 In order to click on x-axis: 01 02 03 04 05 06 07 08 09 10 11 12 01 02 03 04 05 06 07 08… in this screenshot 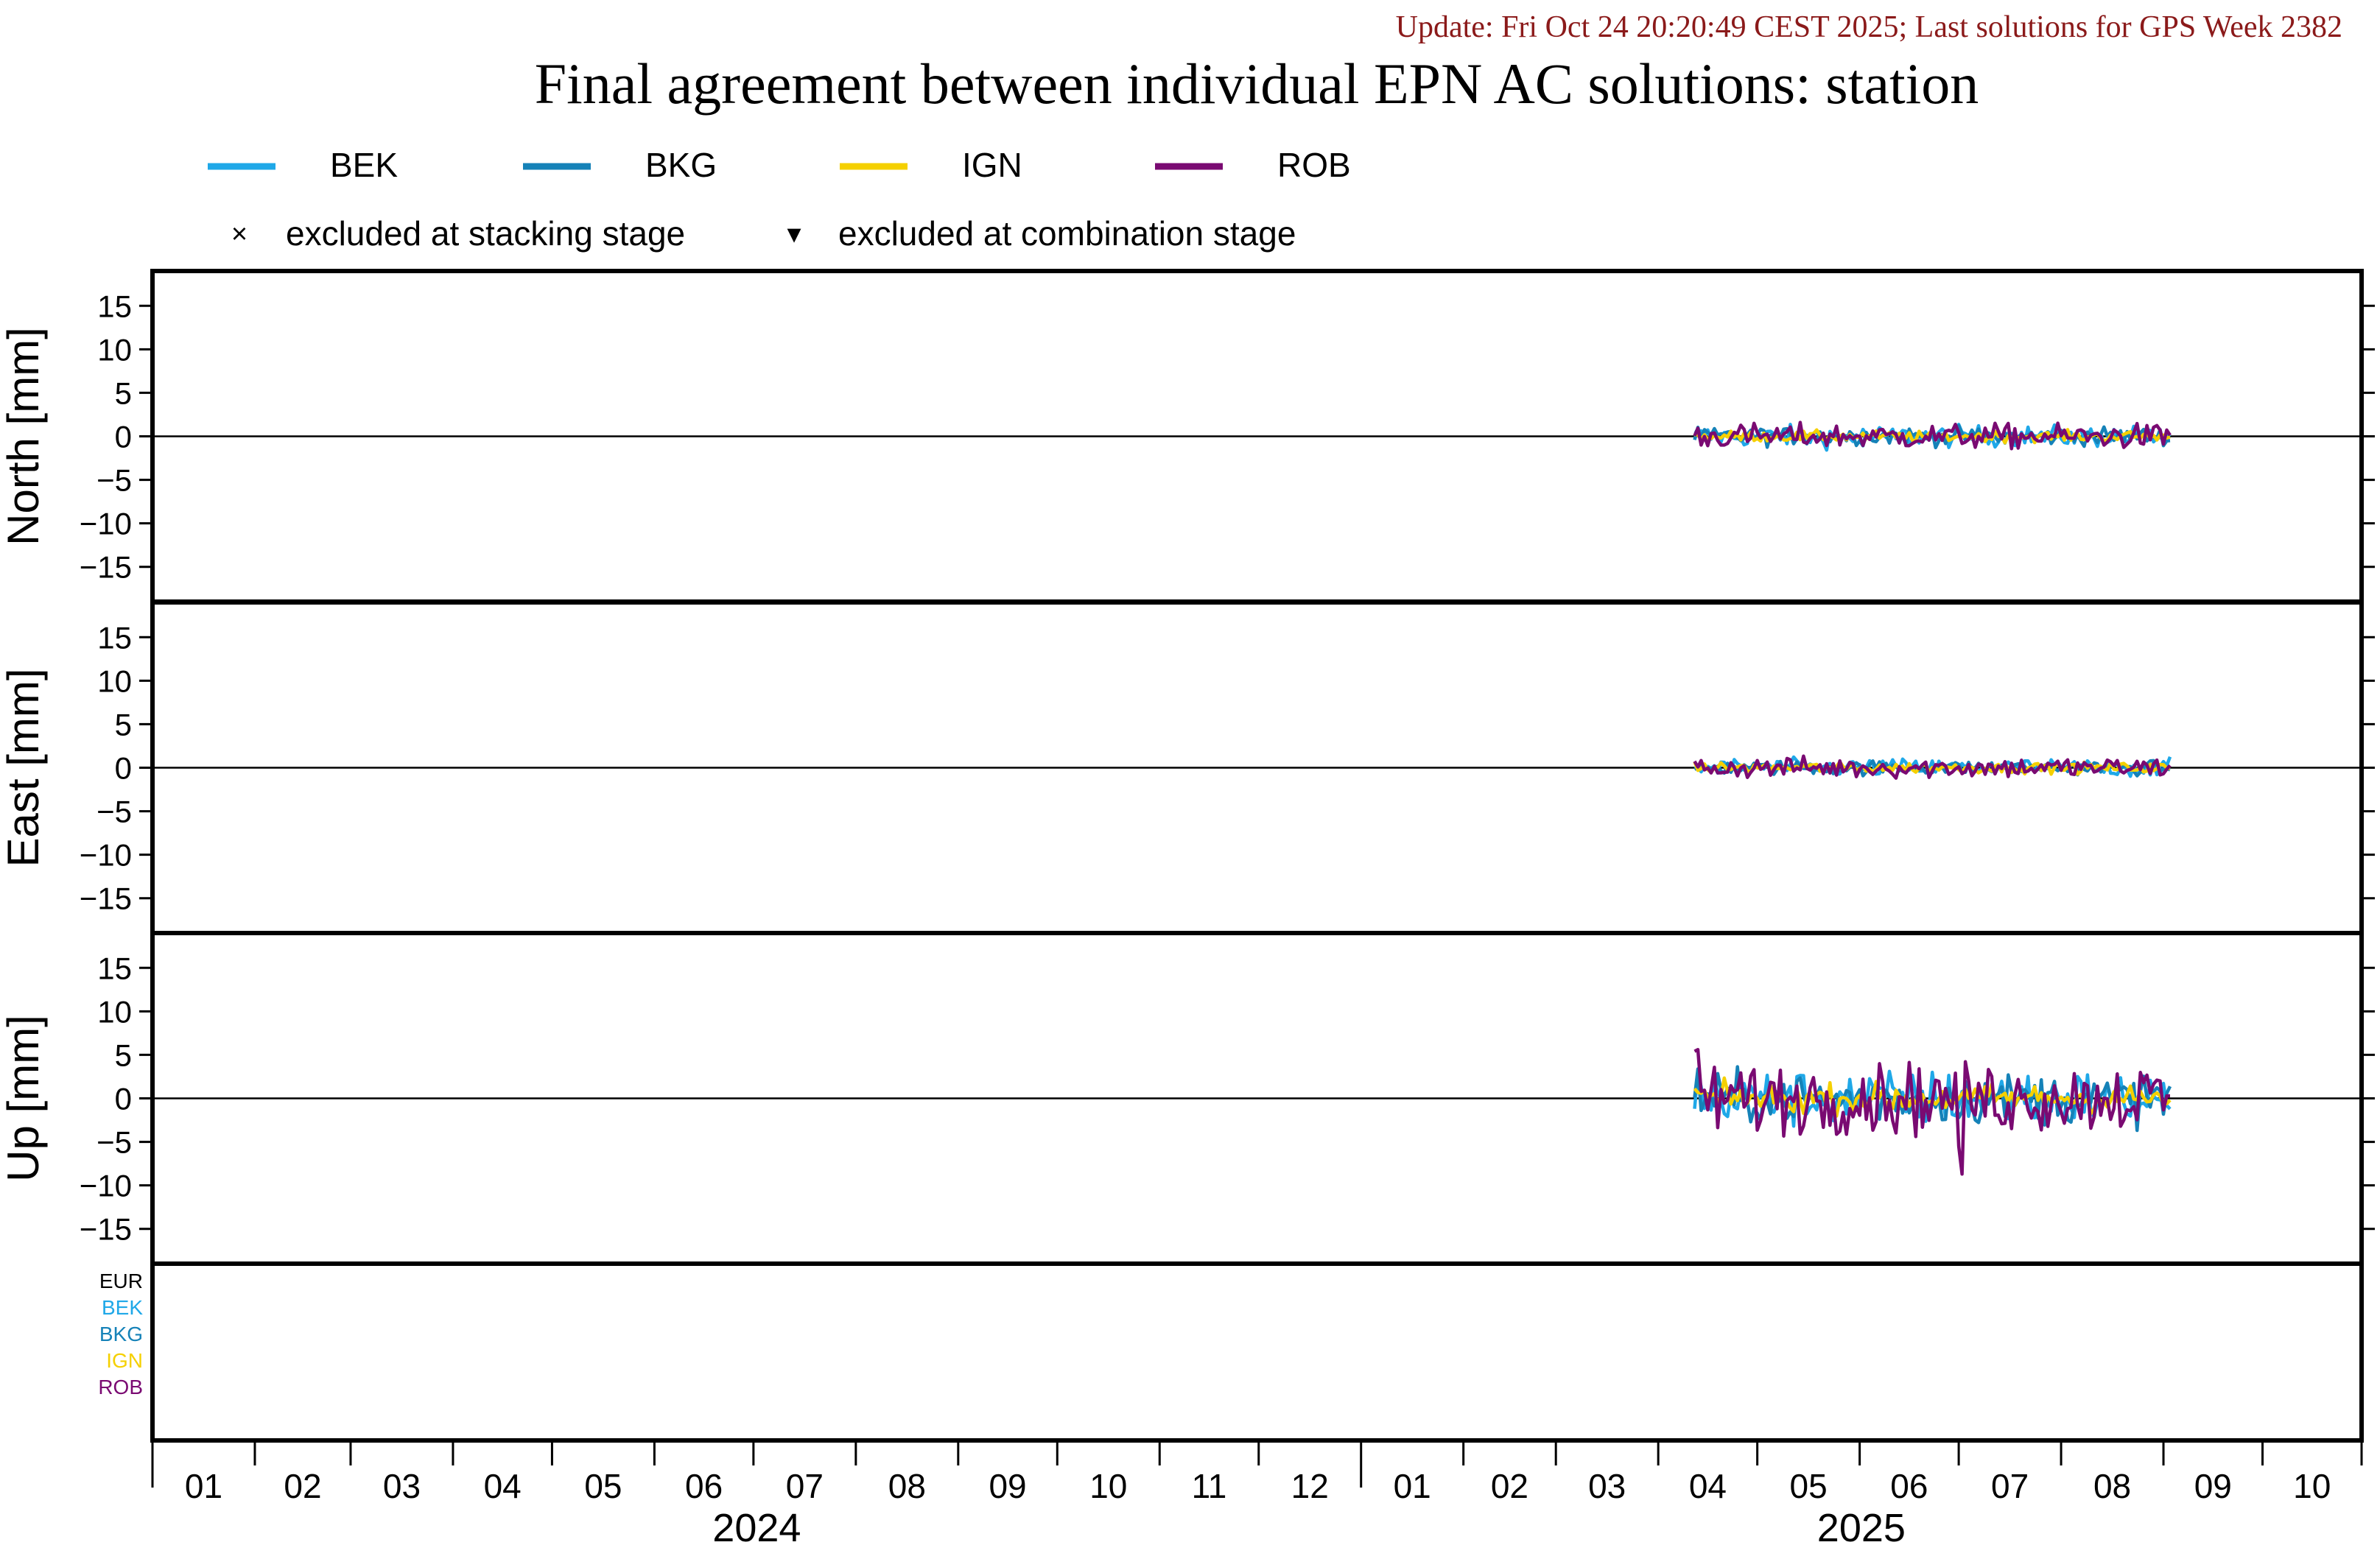, I will do `click(1257, 1493)`.